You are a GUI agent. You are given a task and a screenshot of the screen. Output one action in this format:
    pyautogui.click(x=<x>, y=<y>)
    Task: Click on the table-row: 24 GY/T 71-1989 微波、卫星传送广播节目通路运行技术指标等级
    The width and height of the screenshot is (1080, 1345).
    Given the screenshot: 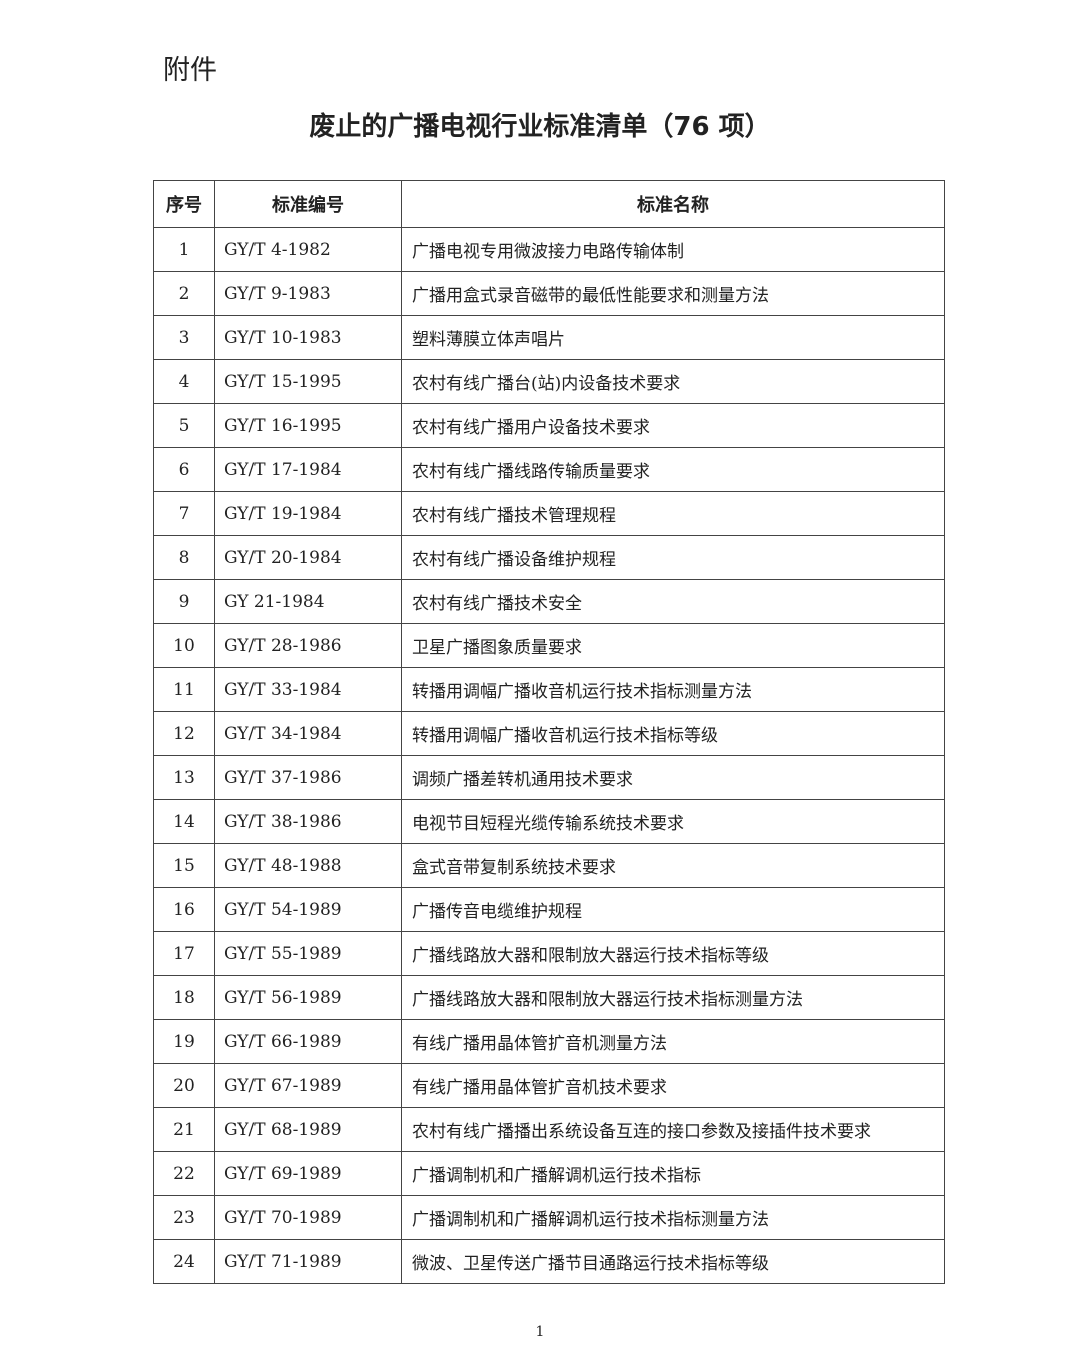 What is the action you would take?
    pyautogui.click(x=549, y=1261)
    